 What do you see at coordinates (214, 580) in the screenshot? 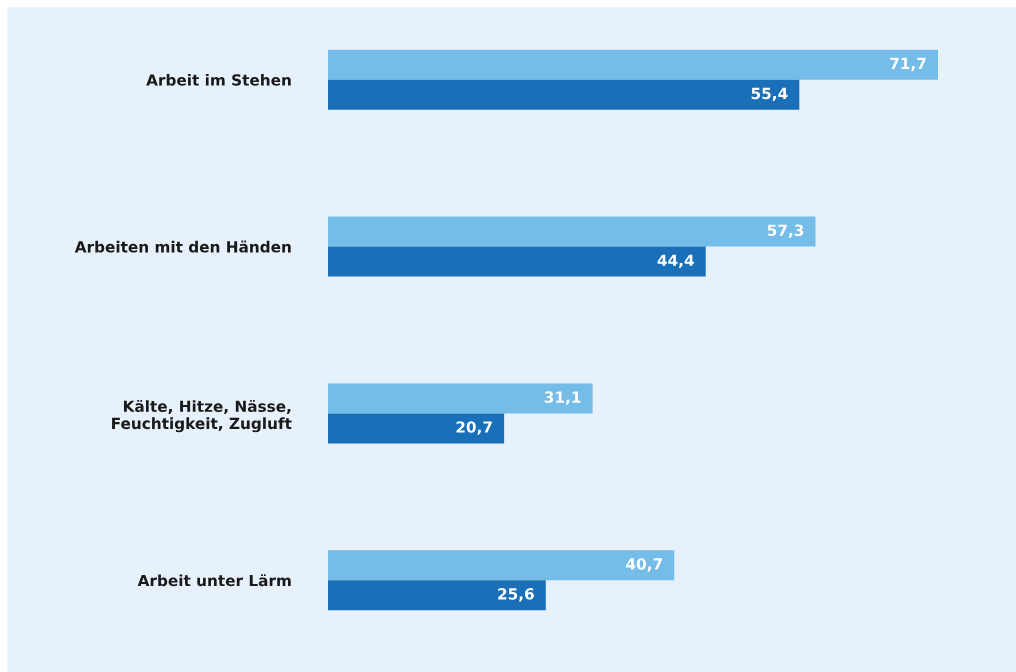
I see `y-tick-label: Arbeit unter Lärm` at bounding box center [214, 580].